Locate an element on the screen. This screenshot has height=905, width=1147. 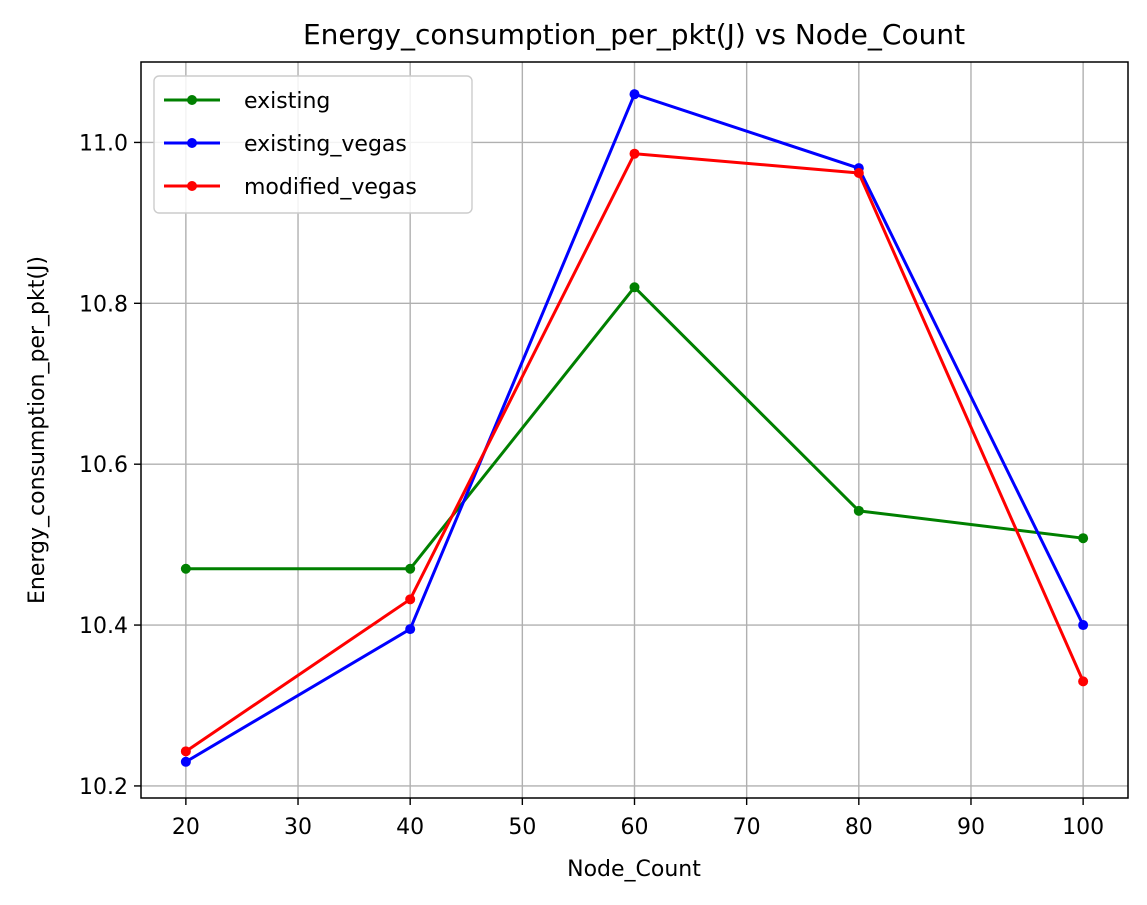
legend-label: existing_vegas is located at coordinates (325, 144).